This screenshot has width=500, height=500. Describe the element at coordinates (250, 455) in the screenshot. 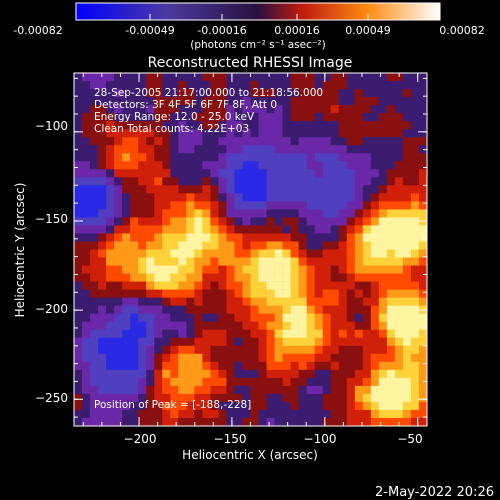

I see `x-axis-label: Heliocentric X (arcsec)` at that location.